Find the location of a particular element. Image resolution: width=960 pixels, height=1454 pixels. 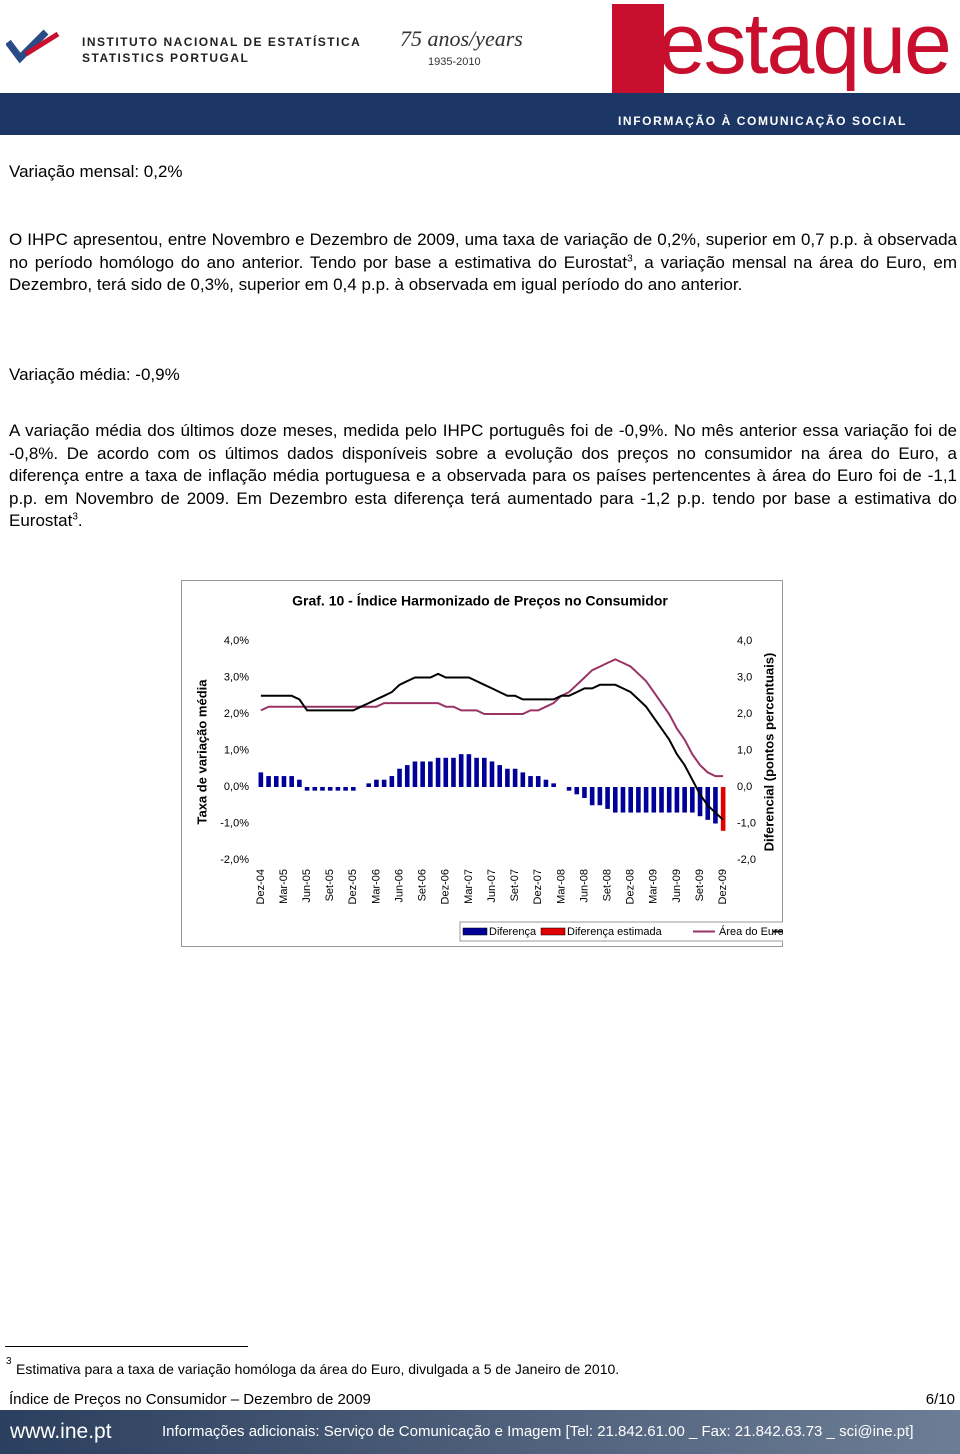

ine-logo is located at coordinates (33, 46).